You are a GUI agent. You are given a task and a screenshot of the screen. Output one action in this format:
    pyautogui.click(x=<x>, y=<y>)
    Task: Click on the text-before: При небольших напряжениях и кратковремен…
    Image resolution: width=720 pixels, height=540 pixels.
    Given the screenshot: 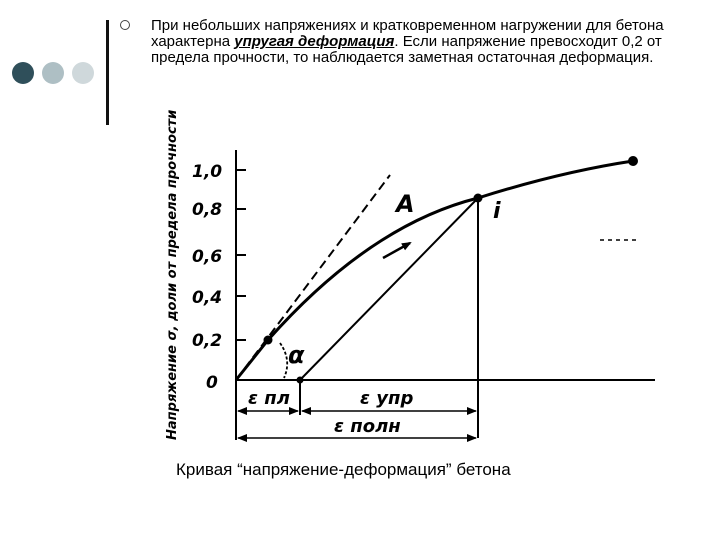 What is the action you would take?
    pyautogui.click(x=407, y=33)
    